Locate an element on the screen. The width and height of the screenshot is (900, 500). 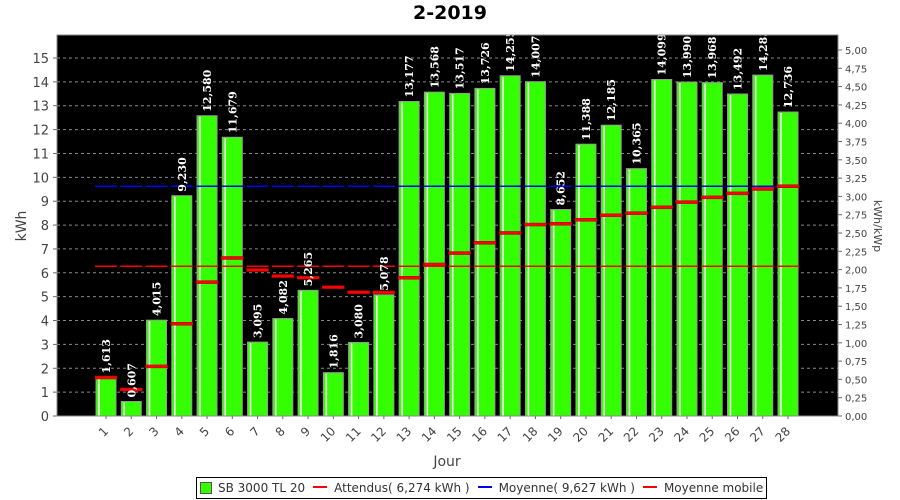
y2-tick-label: 4,75 is located at coordinates (856, 69).